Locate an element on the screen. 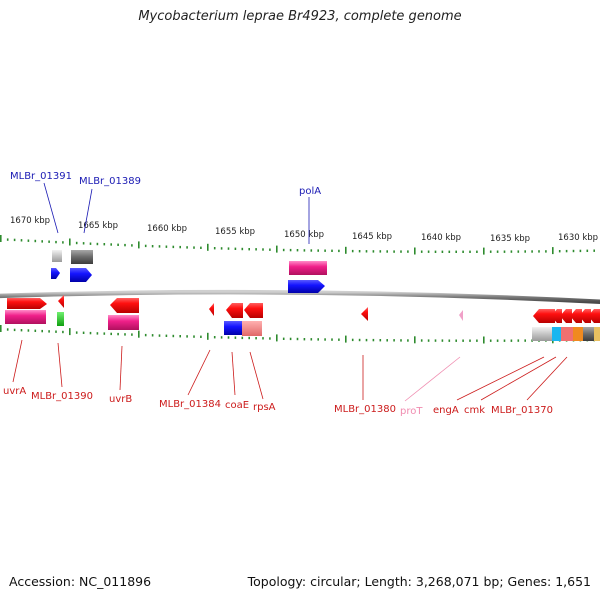 The image size is (600, 600). gene-label-mlbr-01391: MLBr_01391 is located at coordinates (41, 176).